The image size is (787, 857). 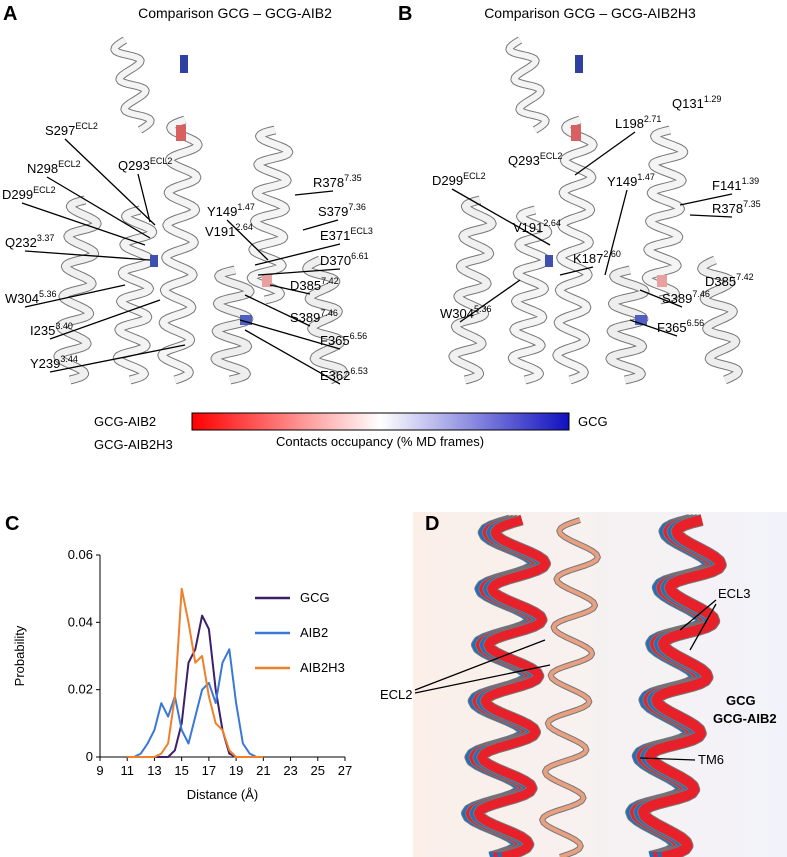 What do you see at coordinates (688, 103) in the screenshot?
I see `residue-name: Q131` at bounding box center [688, 103].